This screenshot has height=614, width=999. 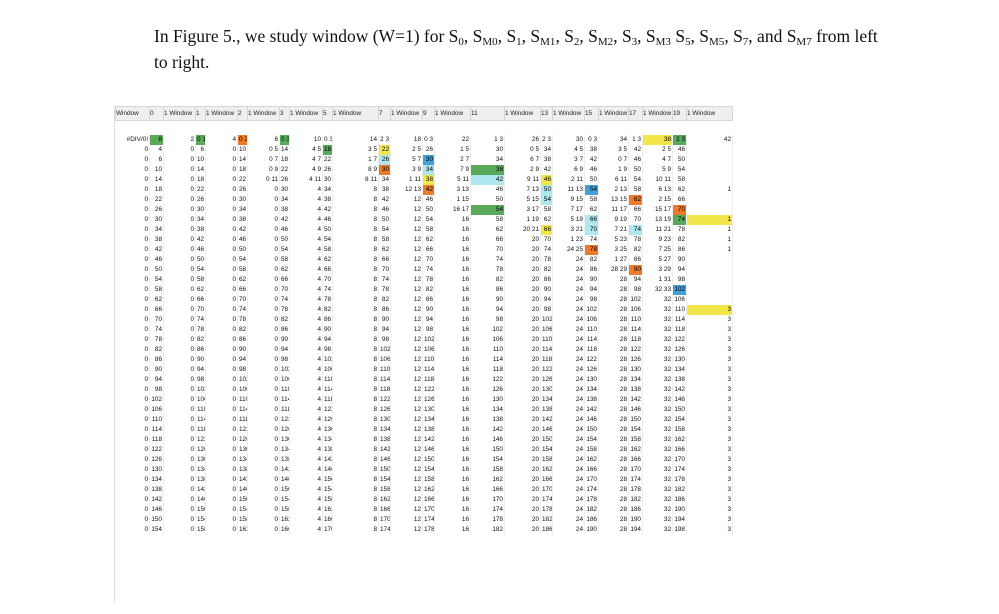 I want to click on table-cell: 12, so click(x=406, y=220).